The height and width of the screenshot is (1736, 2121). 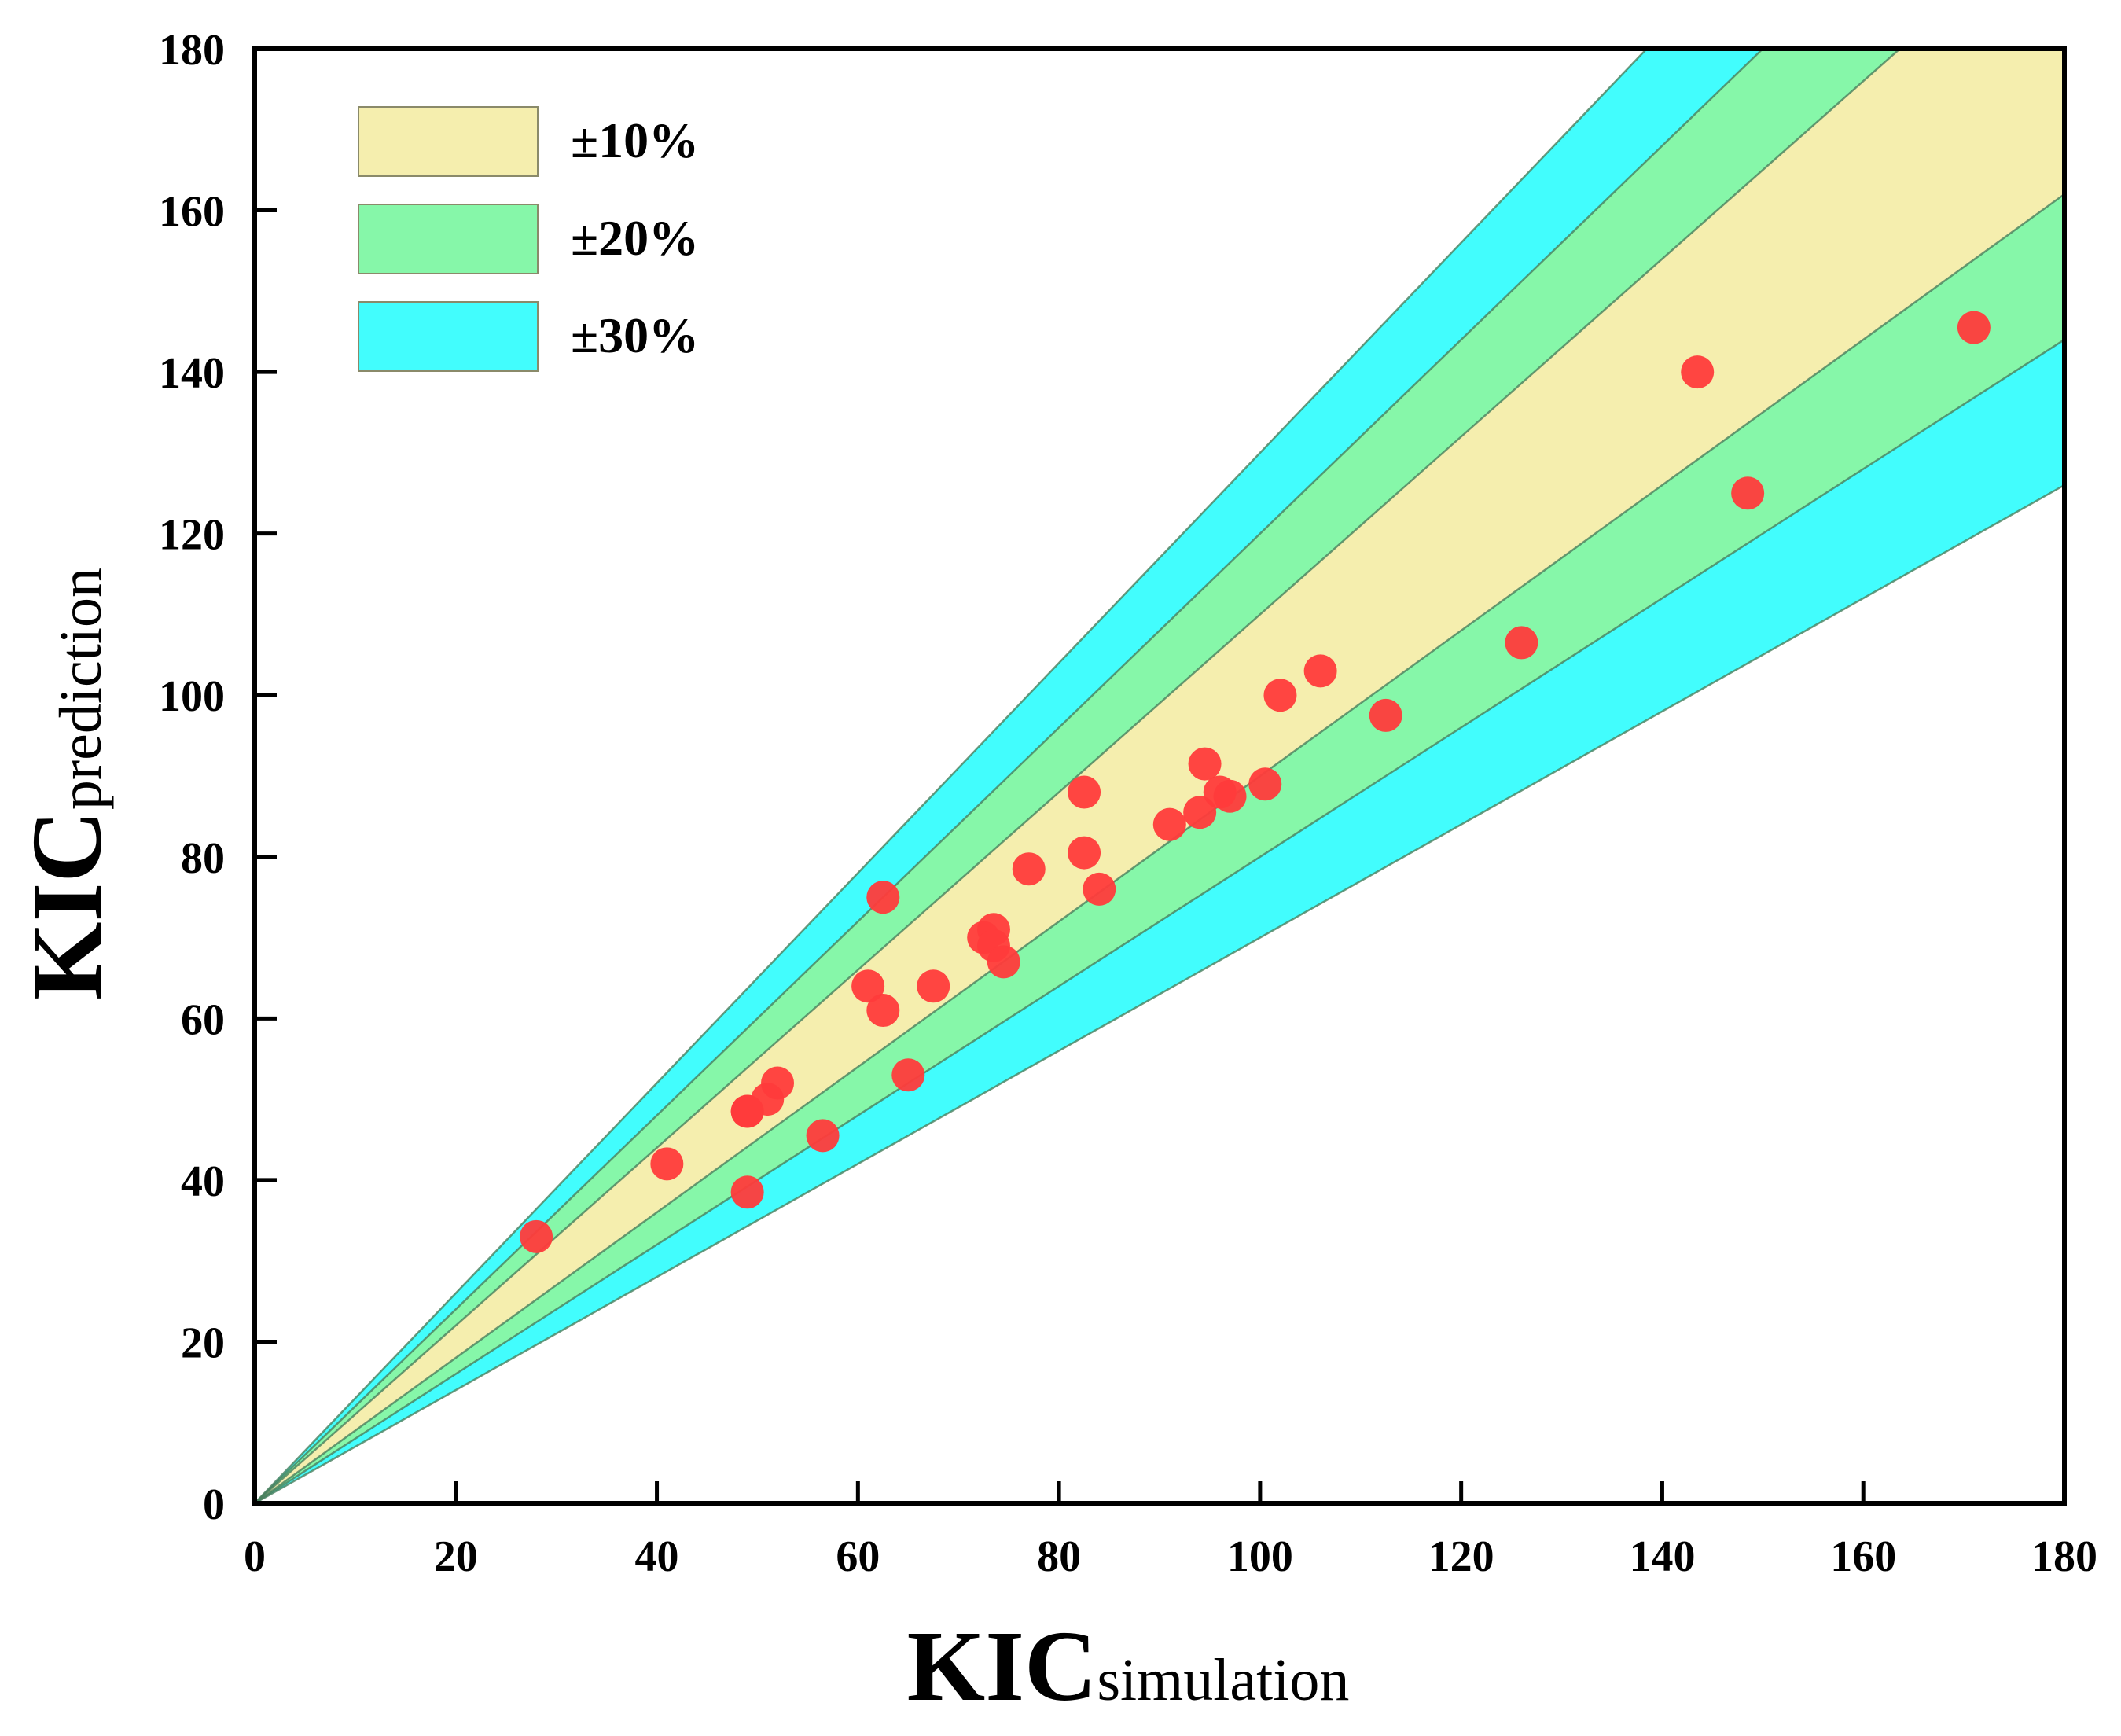 I want to click on y-tick-label: 120, so click(x=192, y=535).